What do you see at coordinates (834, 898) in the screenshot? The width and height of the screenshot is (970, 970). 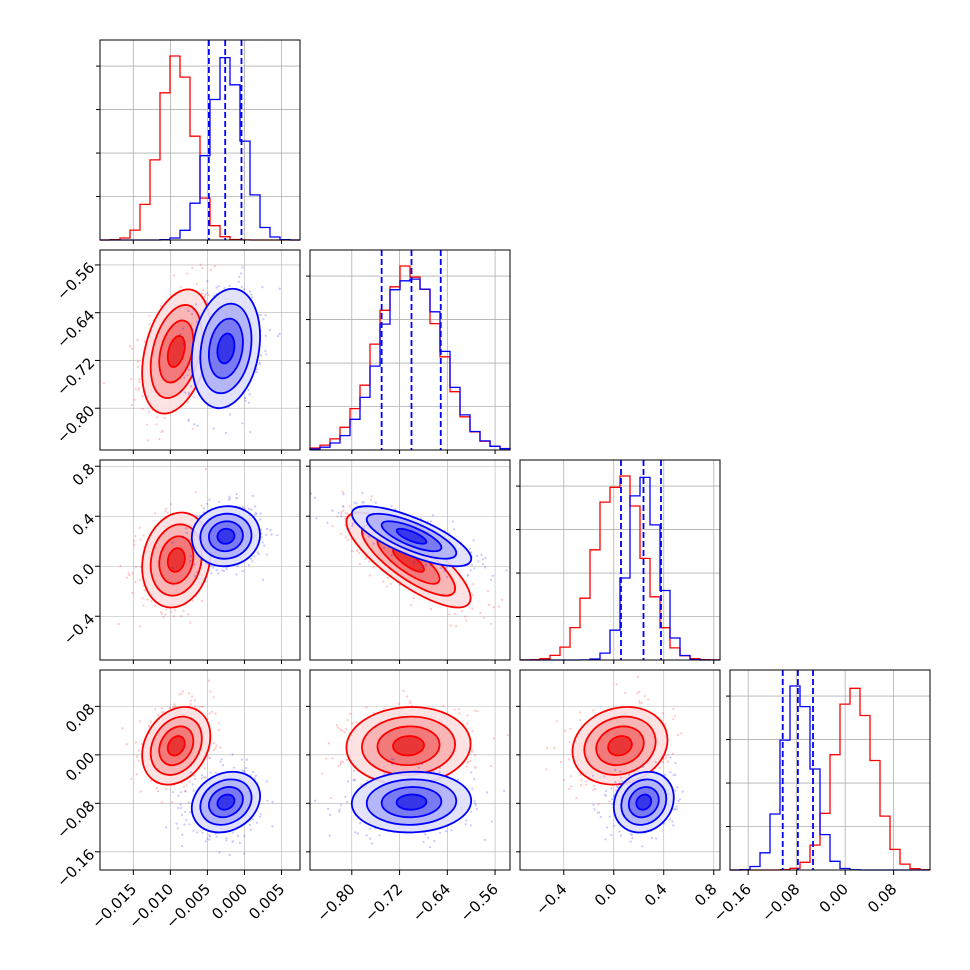 I see `x-tick-label: 0.00` at bounding box center [834, 898].